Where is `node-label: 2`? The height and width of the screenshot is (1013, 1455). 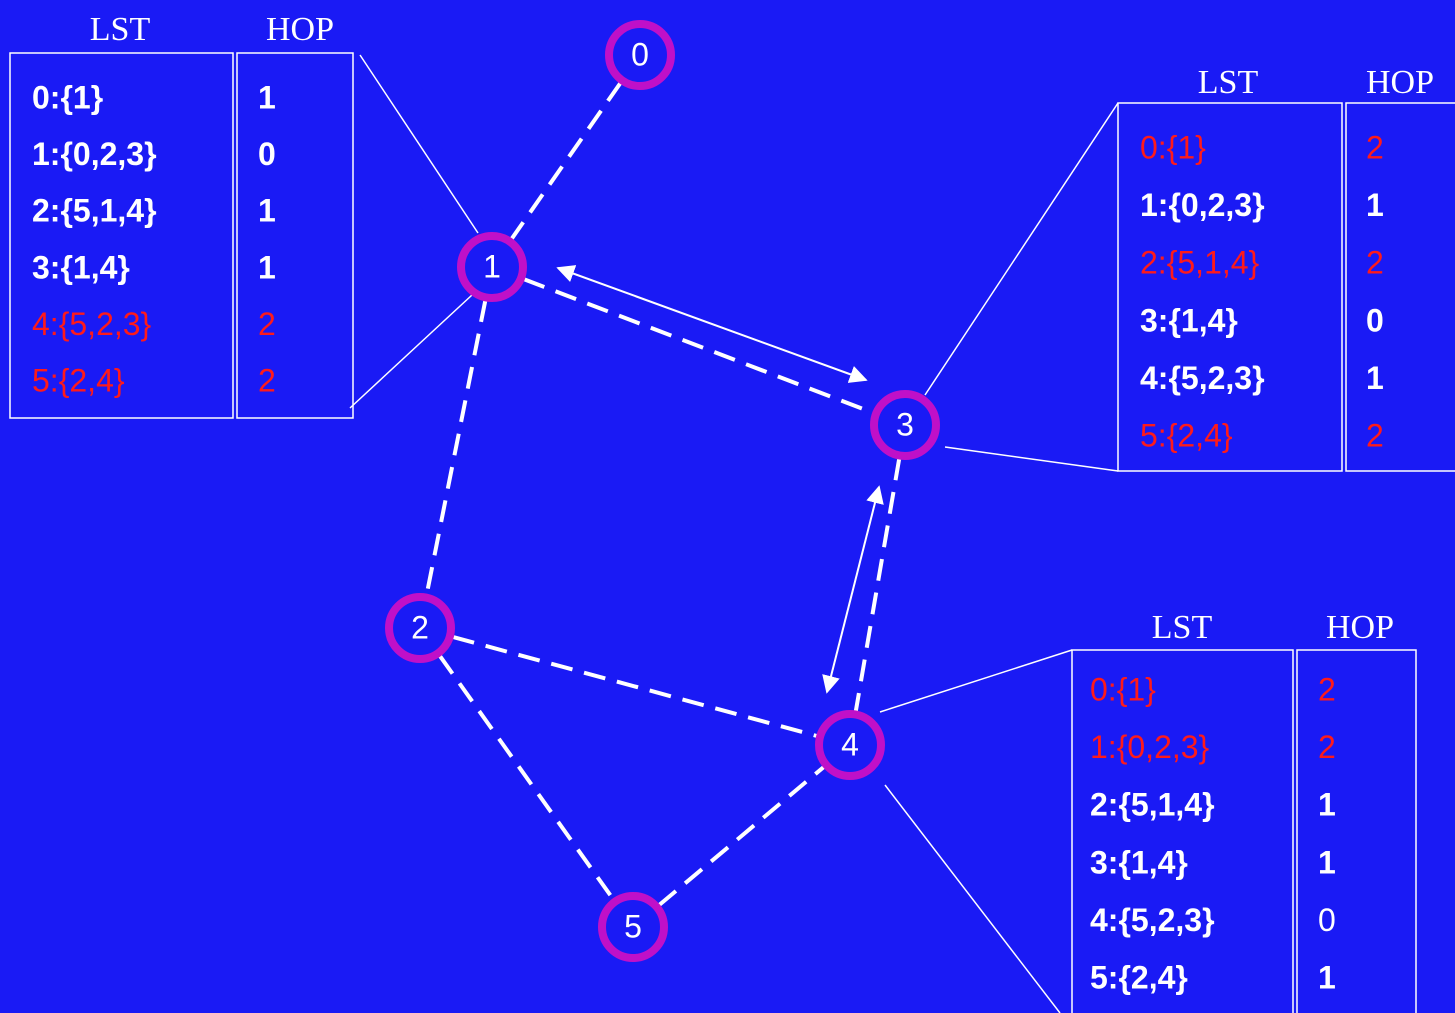 node-label: 2 is located at coordinates (420, 627).